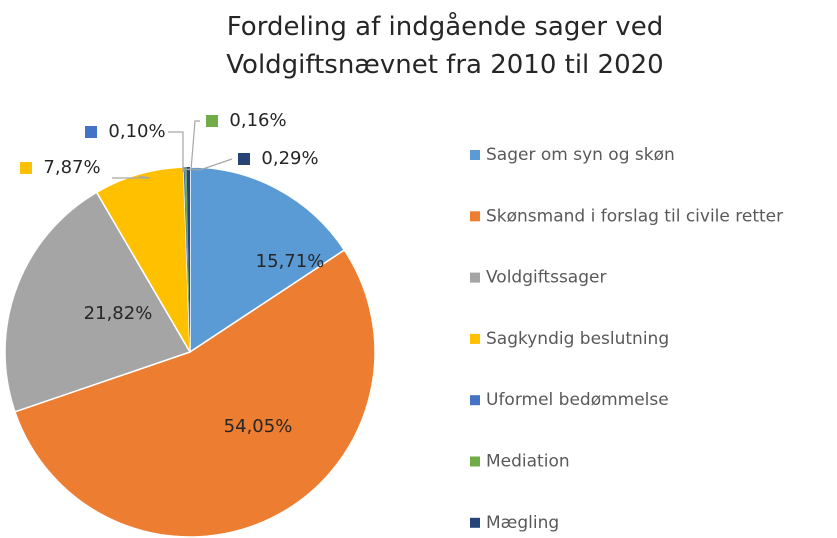 Image resolution: width=837 pixels, height=538 pixels. What do you see at coordinates (546, 278) in the screenshot?
I see `legend-label: Voldgiftssager` at bounding box center [546, 278].